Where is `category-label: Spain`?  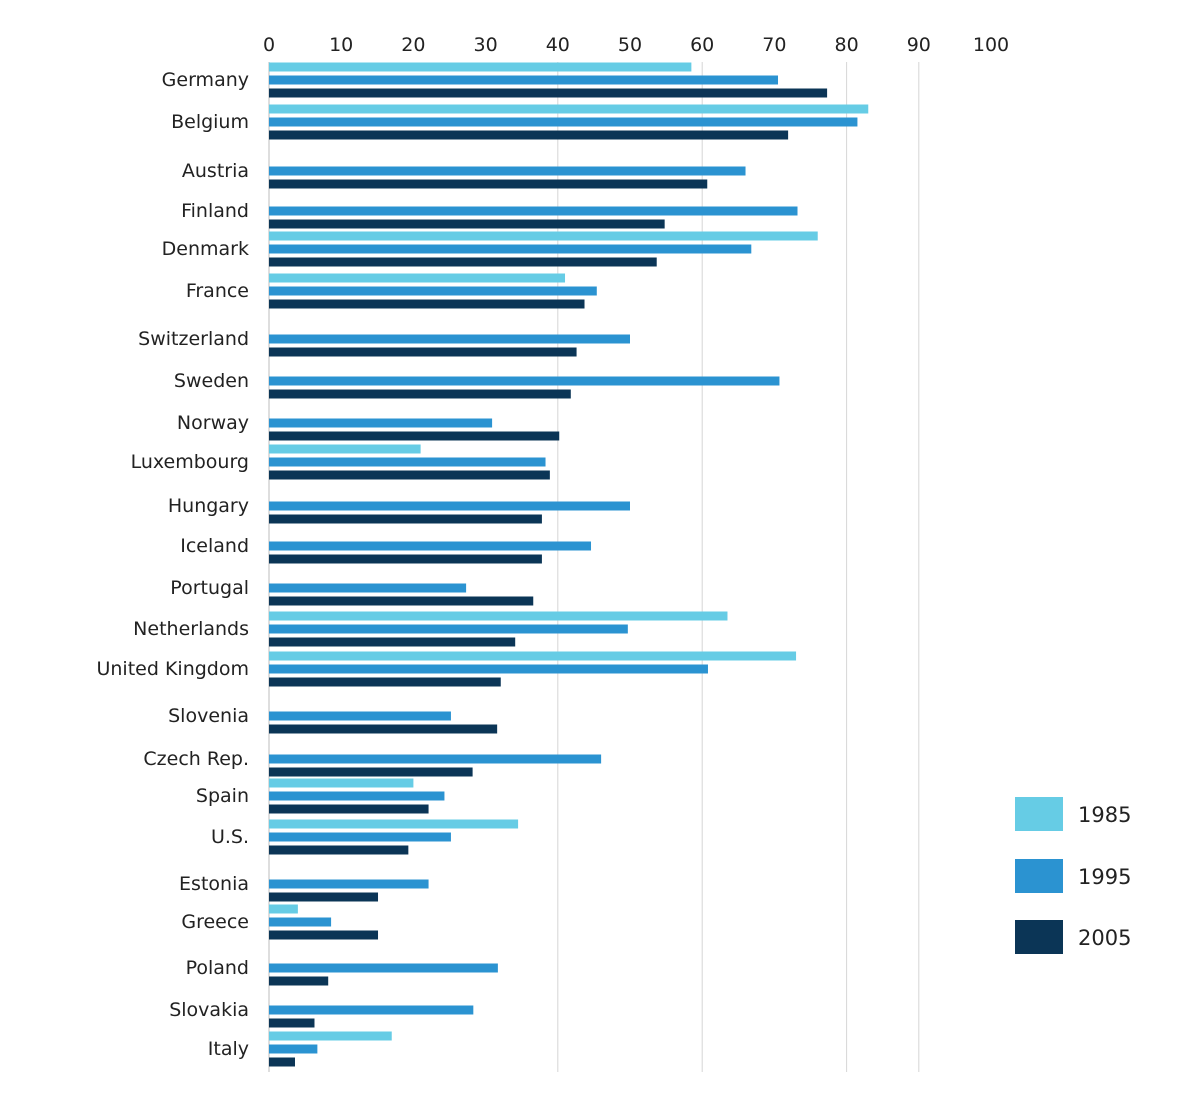
category-label: Spain is located at coordinates (222, 796).